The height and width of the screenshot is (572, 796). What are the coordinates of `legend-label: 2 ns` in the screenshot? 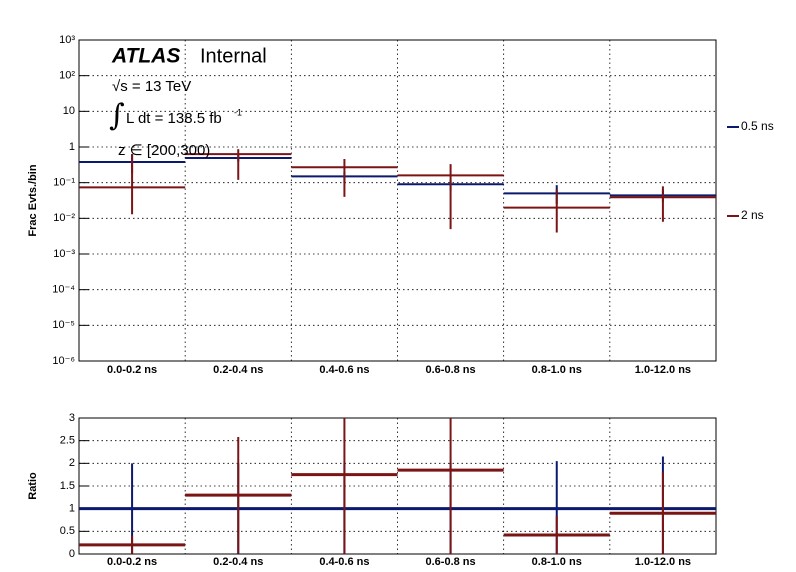 It's located at (752, 215).